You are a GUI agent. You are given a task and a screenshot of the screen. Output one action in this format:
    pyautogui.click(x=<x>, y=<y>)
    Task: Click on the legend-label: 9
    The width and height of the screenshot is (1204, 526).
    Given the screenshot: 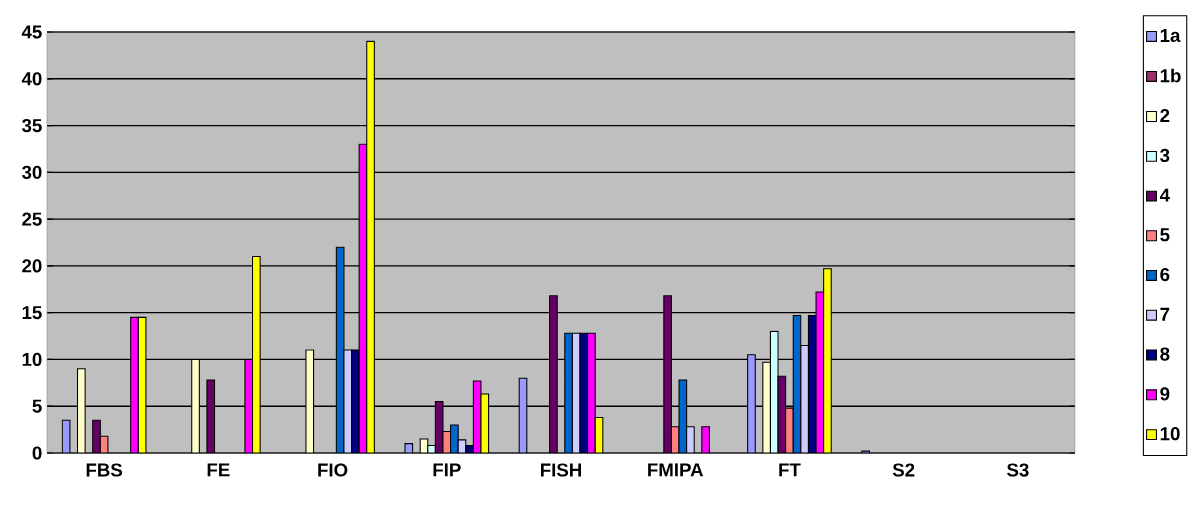 What is the action you would take?
    pyautogui.click(x=1165, y=394)
    